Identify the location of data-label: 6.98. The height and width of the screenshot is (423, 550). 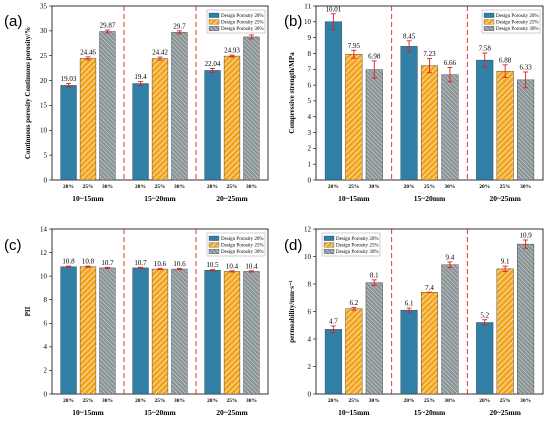
(374, 56).